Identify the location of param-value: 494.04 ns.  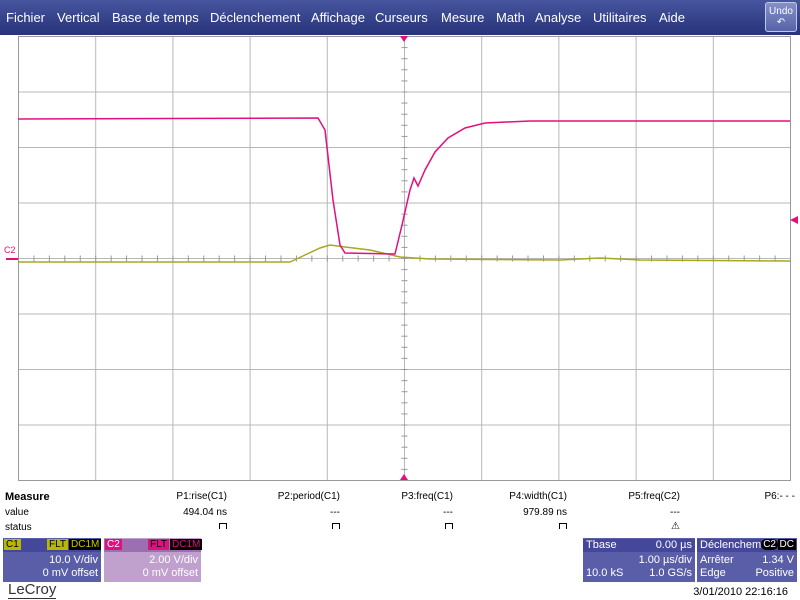
(205, 512).